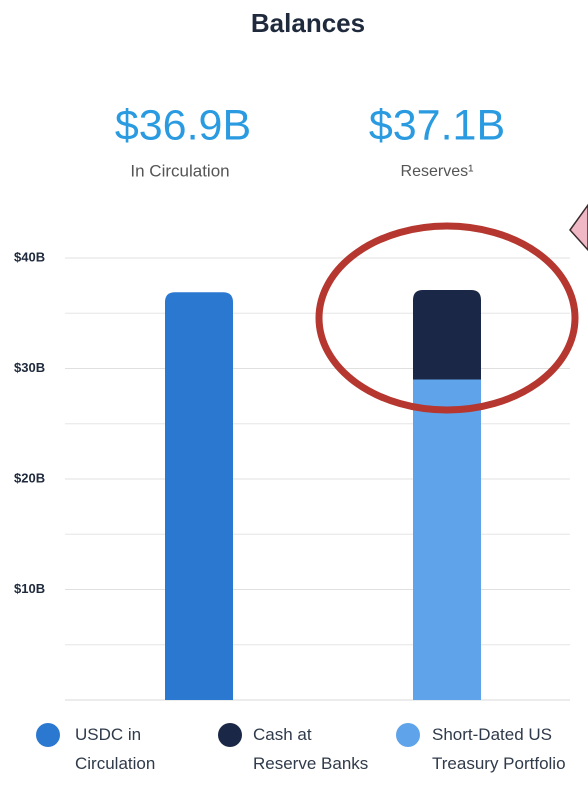 Image resolution: width=588 pixels, height=802 pixels. I want to click on y-tick-label: $40B, so click(29, 256).